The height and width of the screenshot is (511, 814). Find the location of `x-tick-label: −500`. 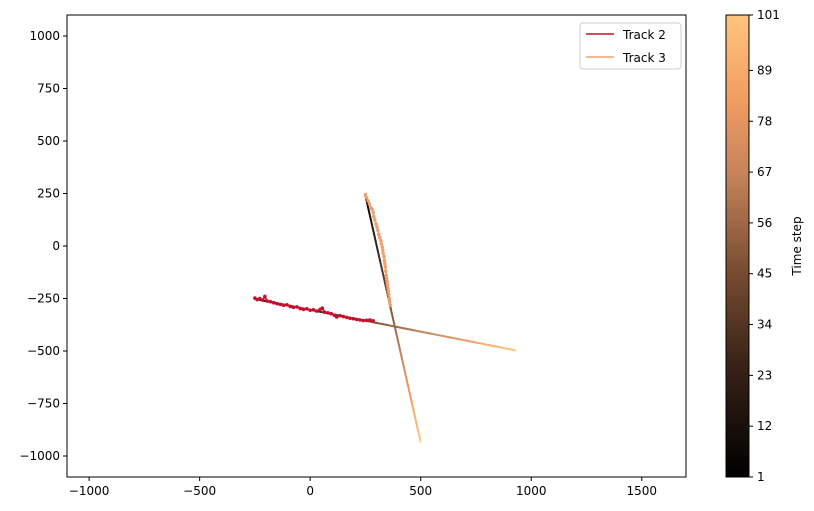

x-tick-label: −500 is located at coordinates (199, 491).